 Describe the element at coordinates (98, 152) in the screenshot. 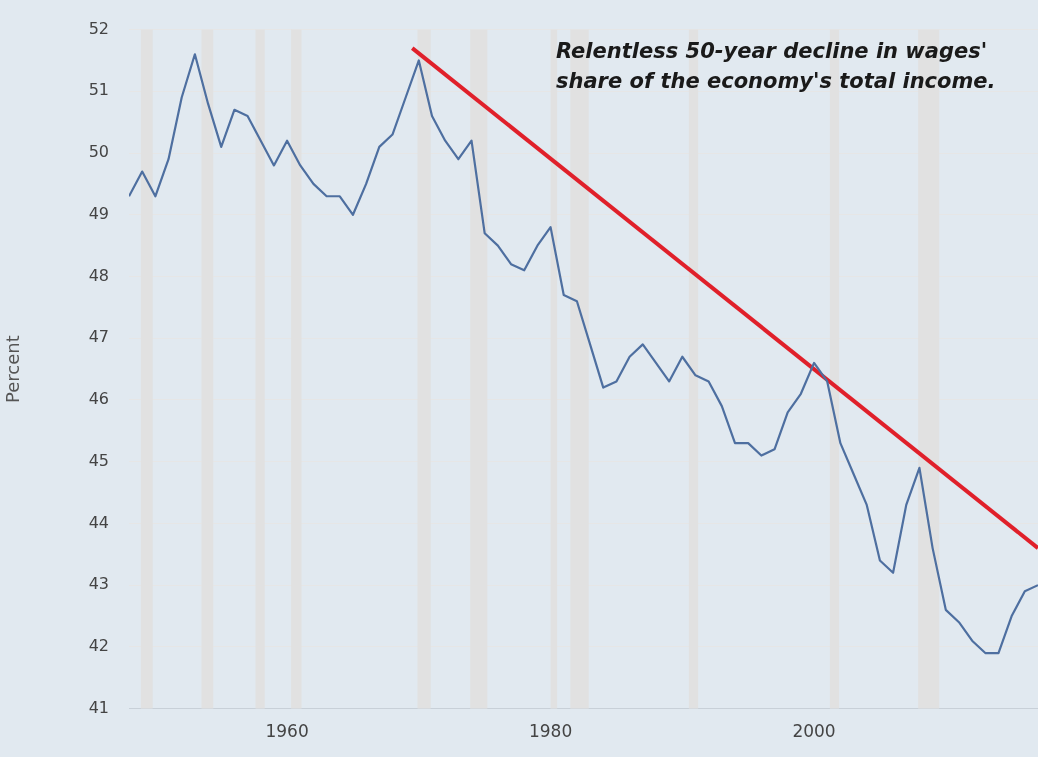

I see `y-tick-label: 50` at that location.